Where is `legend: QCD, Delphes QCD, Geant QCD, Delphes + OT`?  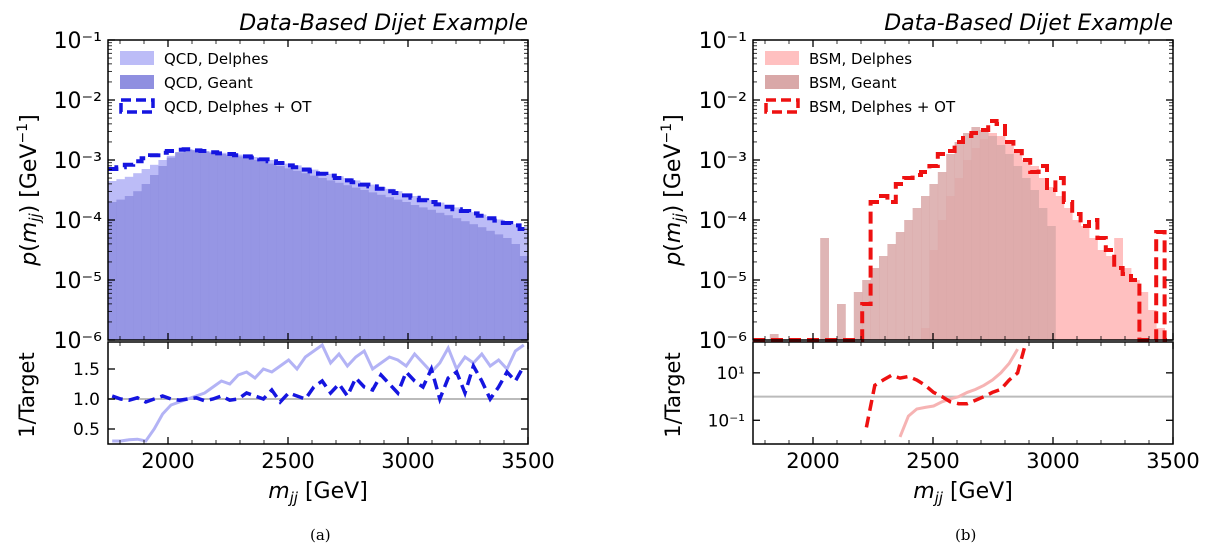 legend: QCD, Delphes QCD, Geant QCD, Delphes + OT is located at coordinates (215, 83).